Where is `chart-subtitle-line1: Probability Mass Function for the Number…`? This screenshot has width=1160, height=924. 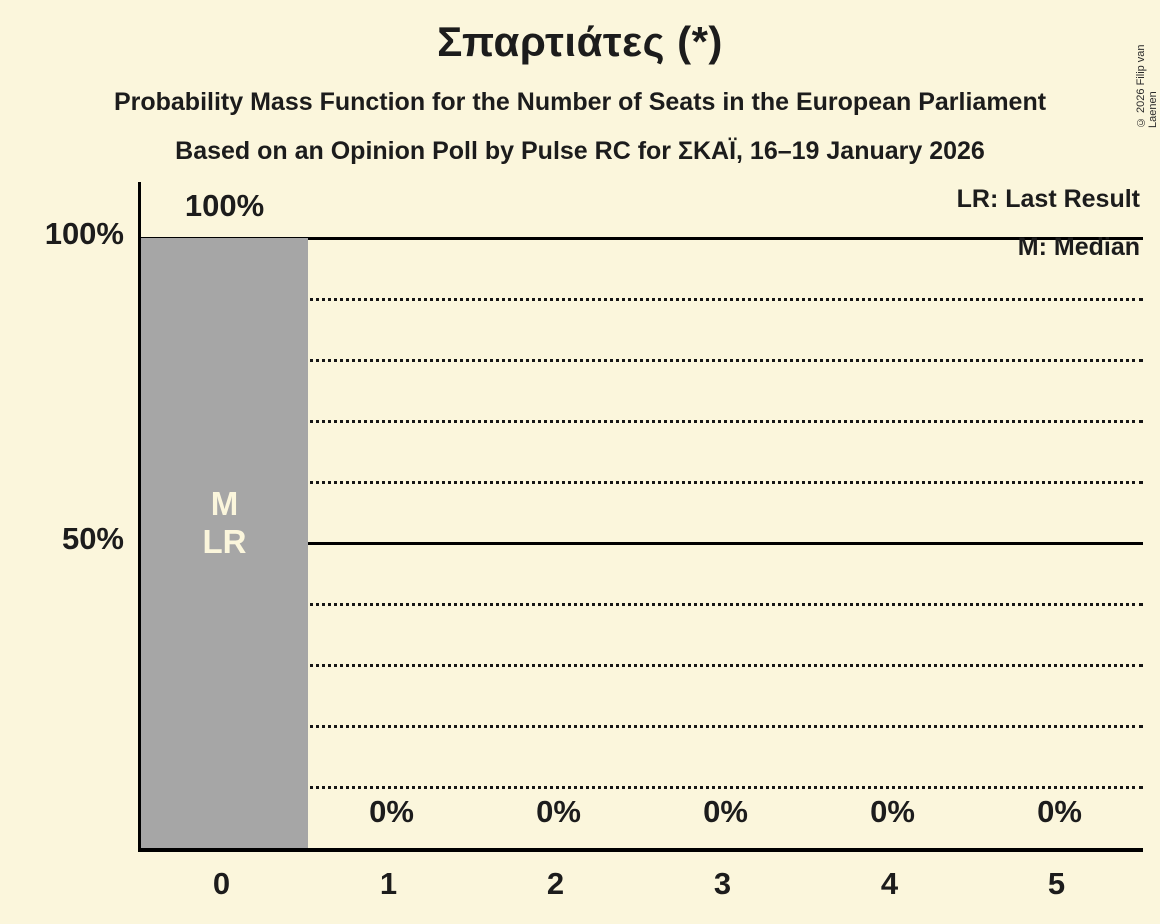 chart-subtitle-line1: Probability Mass Function for the Number… is located at coordinates (580, 102).